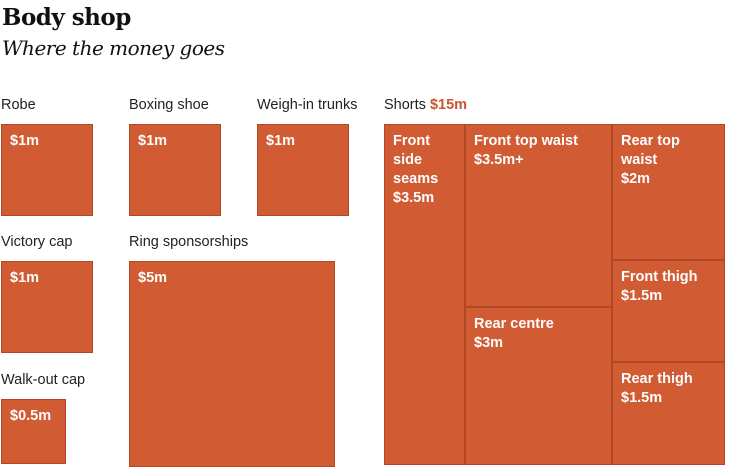  What do you see at coordinates (636, 179) in the screenshot?
I see `rear-top-waist-value-label: $2m` at bounding box center [636, 179].